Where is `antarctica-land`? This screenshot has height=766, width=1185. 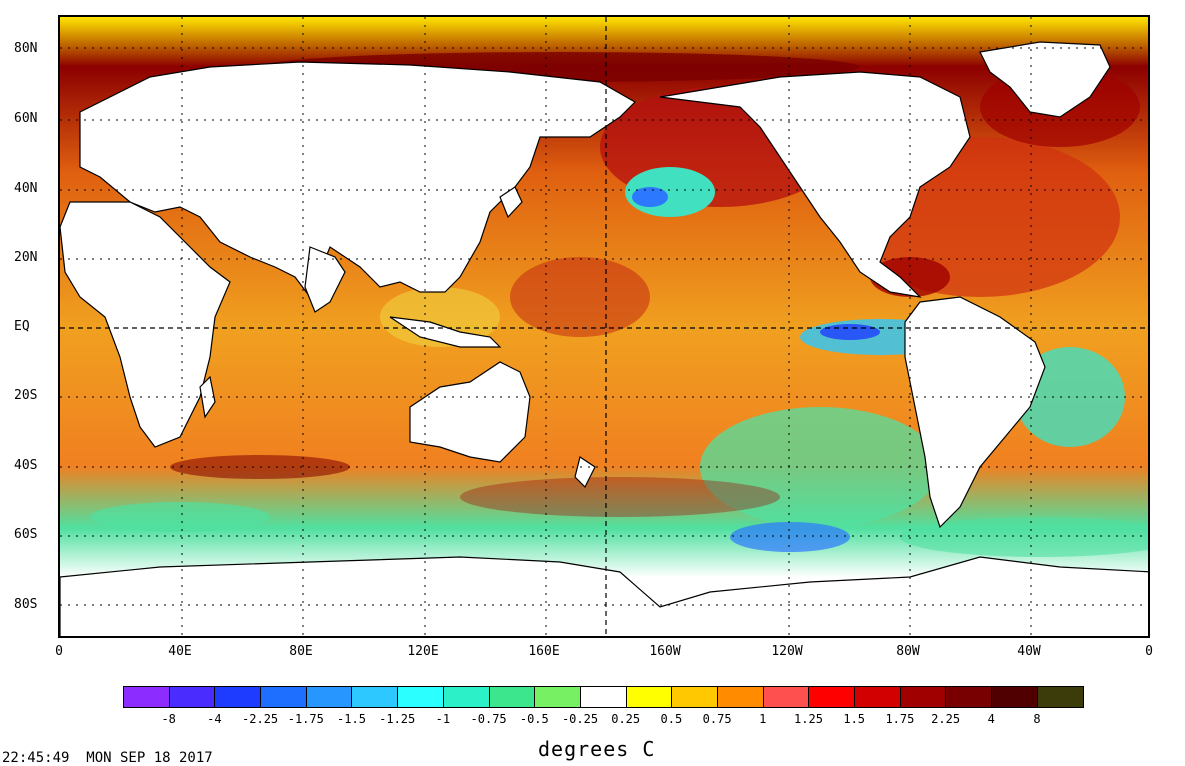 antarctica-land is located at coordinates (604, 596).